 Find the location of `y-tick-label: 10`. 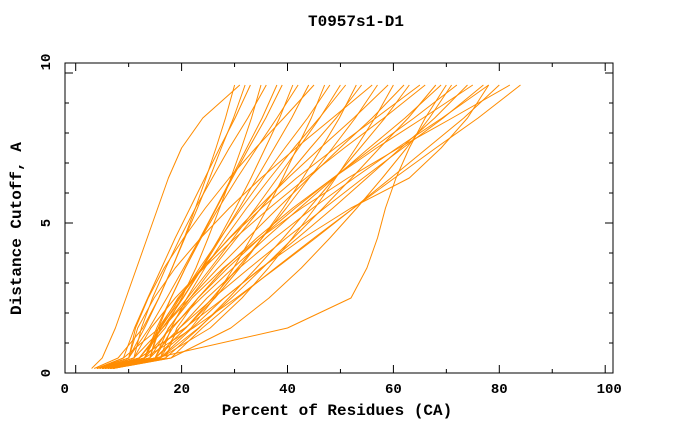

y-tick-label: 10 is located at coordinates (47, 62).